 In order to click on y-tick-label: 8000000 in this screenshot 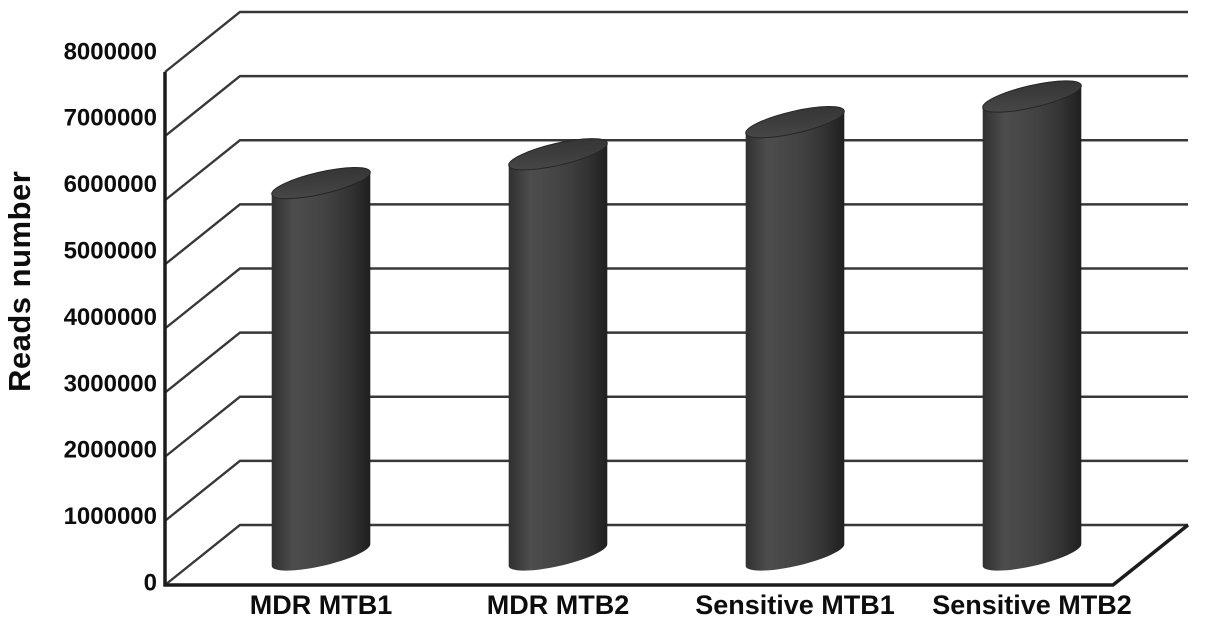, I will do `click(110, 51)`.